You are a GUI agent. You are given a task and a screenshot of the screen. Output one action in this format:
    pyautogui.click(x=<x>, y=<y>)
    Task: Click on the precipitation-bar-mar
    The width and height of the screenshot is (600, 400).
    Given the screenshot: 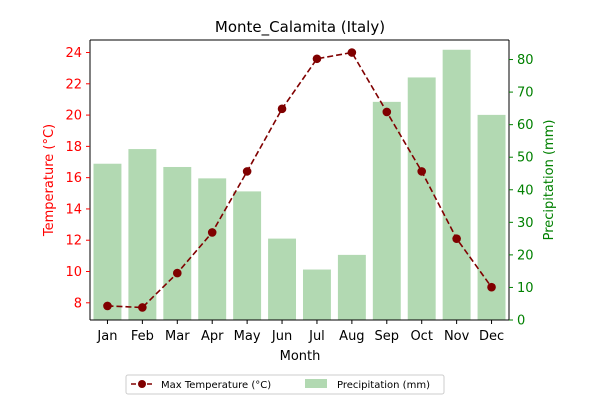 What is the action you would take?
    pyautogui.click(x=177, y=243)
    